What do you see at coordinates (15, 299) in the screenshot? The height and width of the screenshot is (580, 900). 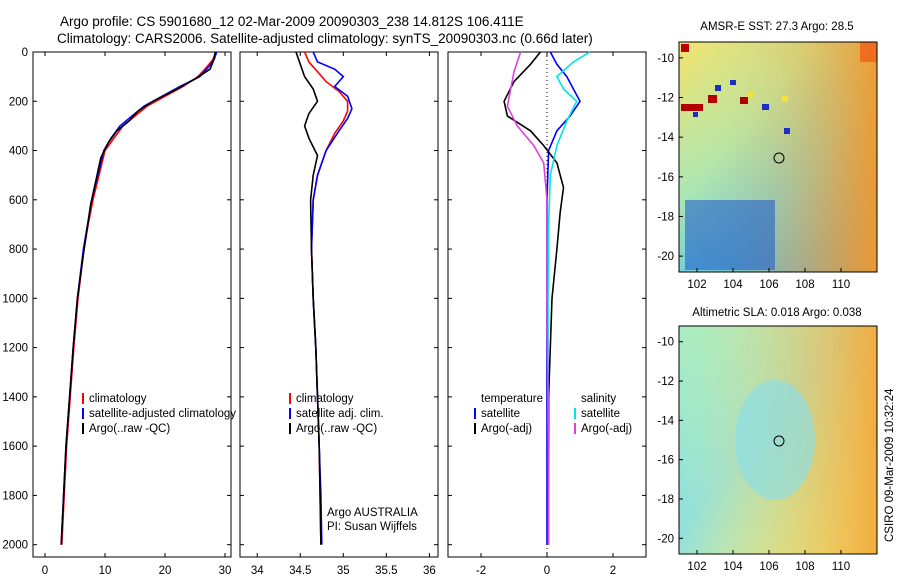 I see `temperature-ytick-label: 1000` at bounding box center [15, 299].